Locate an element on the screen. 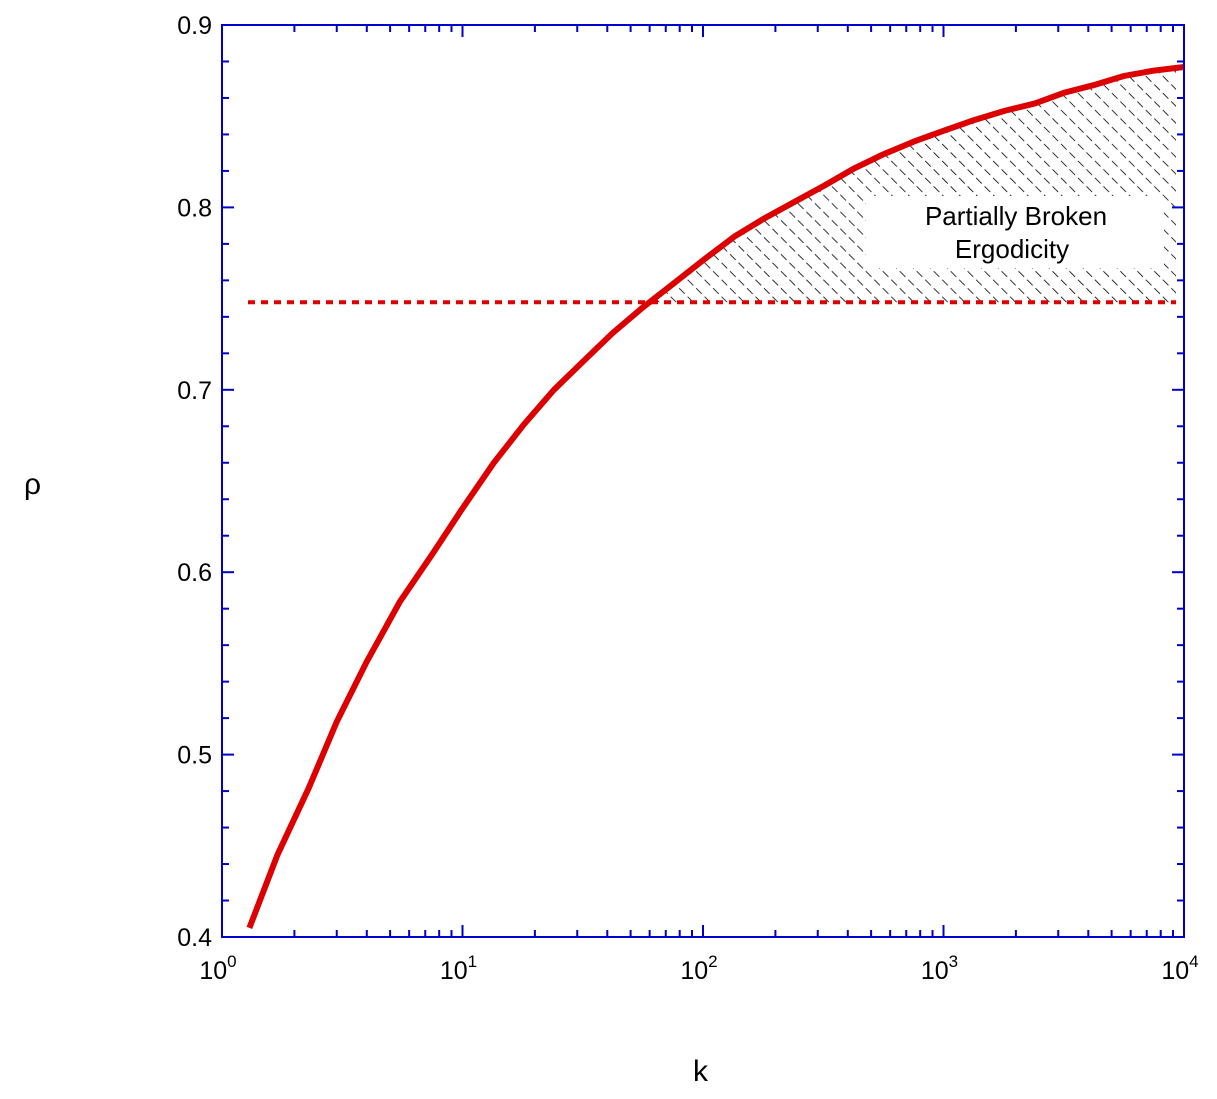 The height and width of the screenshot is (1099, 1217). x-tick-label: 10² is located at coordinates (698, 968).